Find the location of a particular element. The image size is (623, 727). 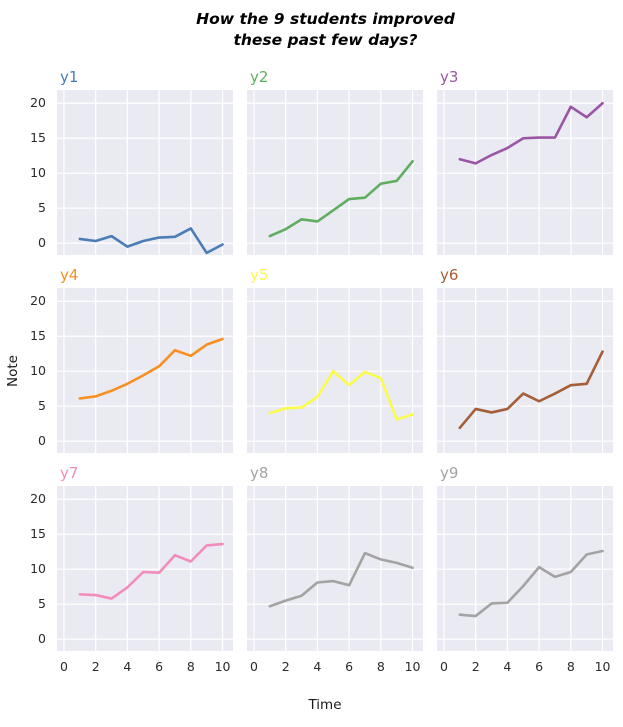

y-axis-label: Note is located at coordinates (13, 371).